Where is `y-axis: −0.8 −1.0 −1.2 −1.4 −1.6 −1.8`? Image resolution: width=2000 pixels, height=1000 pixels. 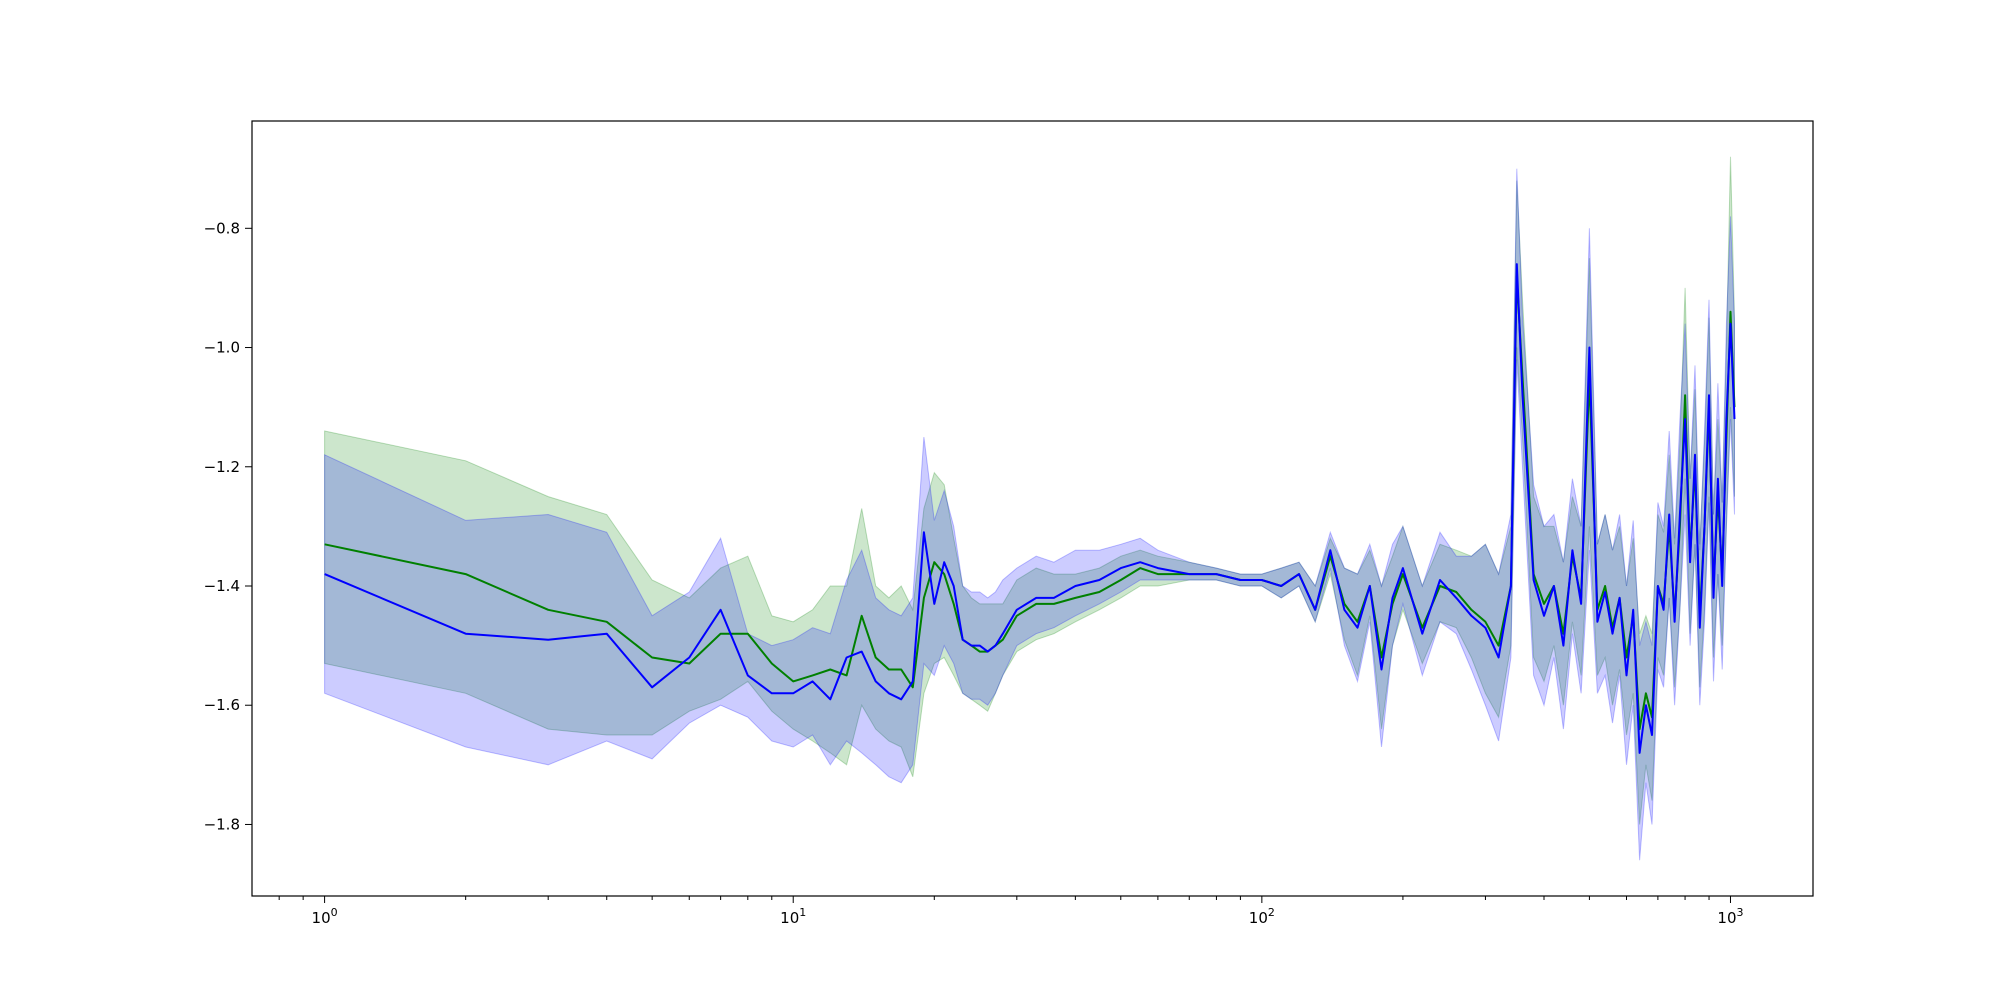 y-axis: −0.8 −1.0 −1.2 −1.4 −1.6 −1.8 is located at coordinates (228, 526).